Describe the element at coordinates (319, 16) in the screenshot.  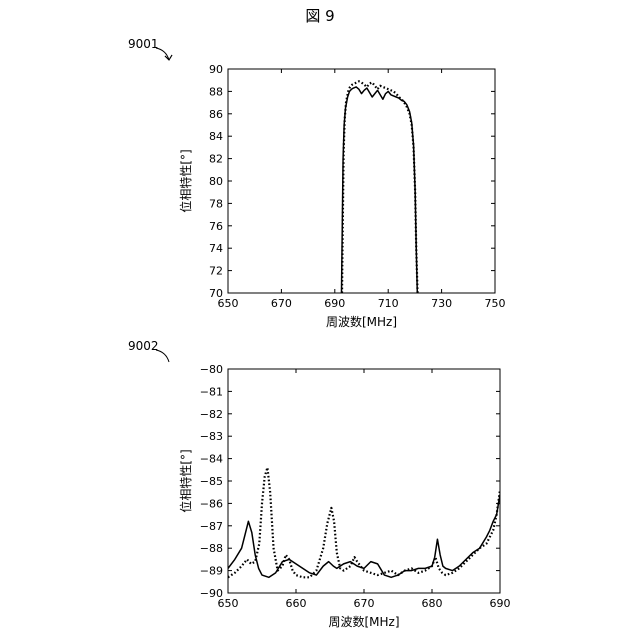
I see `figure-title: 図 9` at that location.